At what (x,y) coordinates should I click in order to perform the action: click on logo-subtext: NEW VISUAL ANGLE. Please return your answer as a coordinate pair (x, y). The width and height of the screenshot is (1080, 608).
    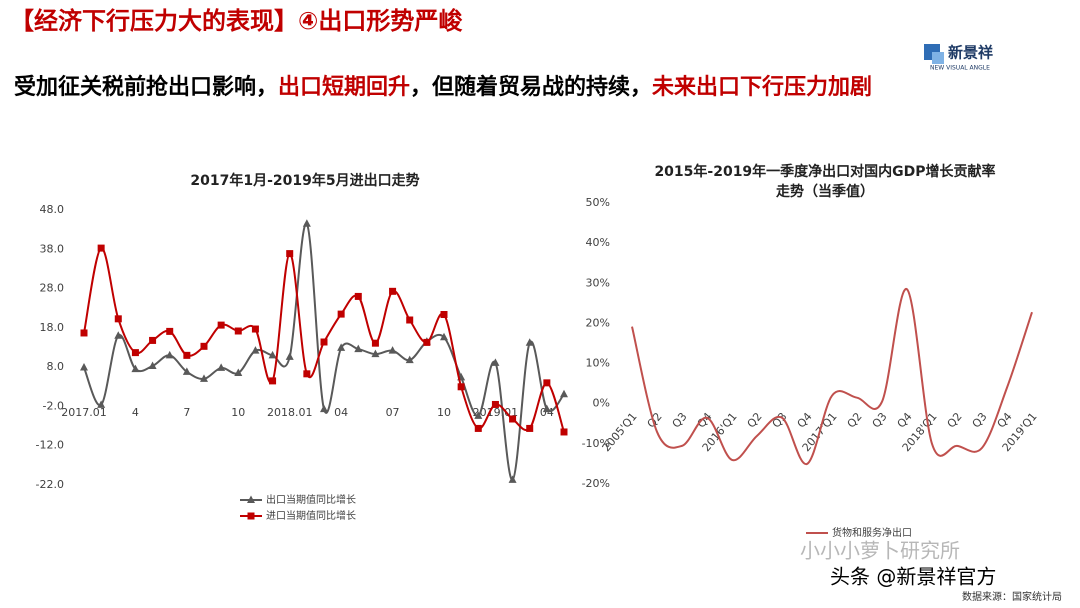
    Looking at the image, I should click on (960, 68).